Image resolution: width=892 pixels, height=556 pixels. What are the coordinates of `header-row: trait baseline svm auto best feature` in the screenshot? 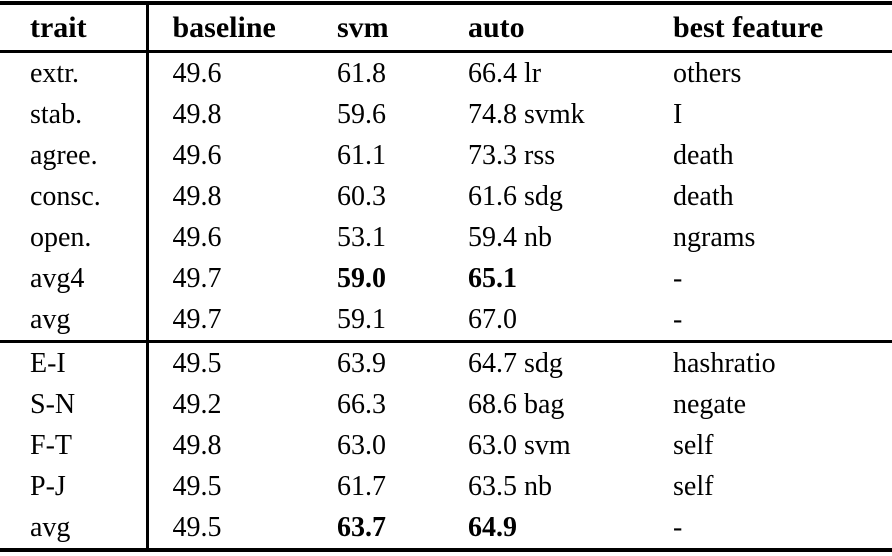 It's located at (446, 28).